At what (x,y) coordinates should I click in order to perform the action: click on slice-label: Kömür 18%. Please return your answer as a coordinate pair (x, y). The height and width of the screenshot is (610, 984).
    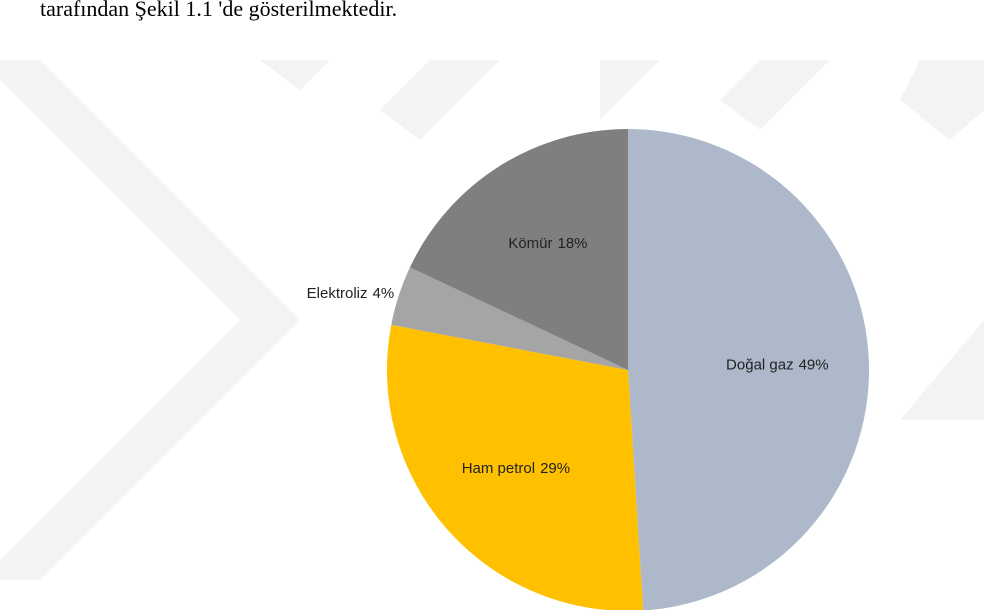
    Looking at the image, I should click on (547, 243).